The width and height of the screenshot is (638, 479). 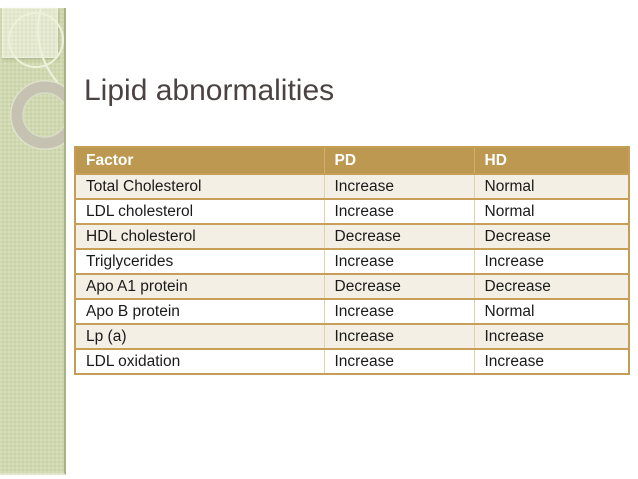 I want to click on table-row: HDL cholesterol Decrease Decrease, so click(x=352, y=236).